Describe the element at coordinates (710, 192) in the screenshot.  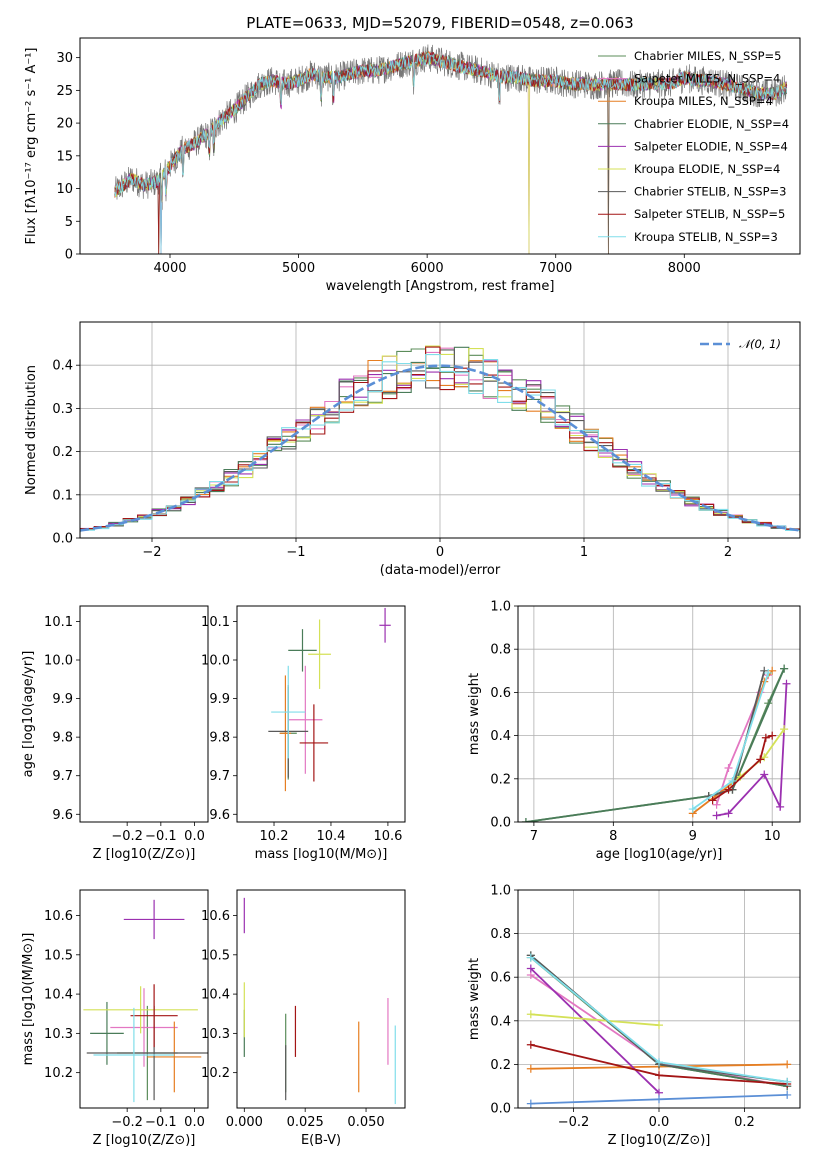
I see `legend-label: Chabrier STELIB, N_SSP=3` at that location.